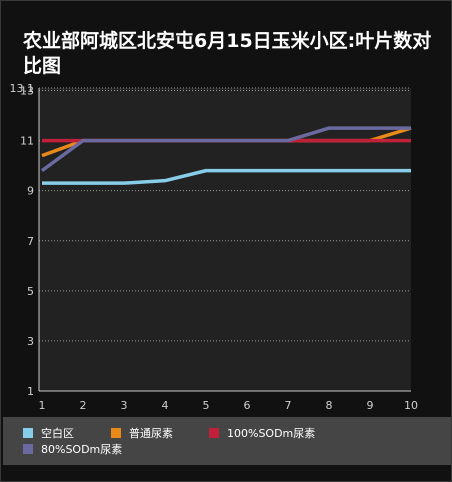  I want to click on x-tick-label: 10, so click(411, 405).